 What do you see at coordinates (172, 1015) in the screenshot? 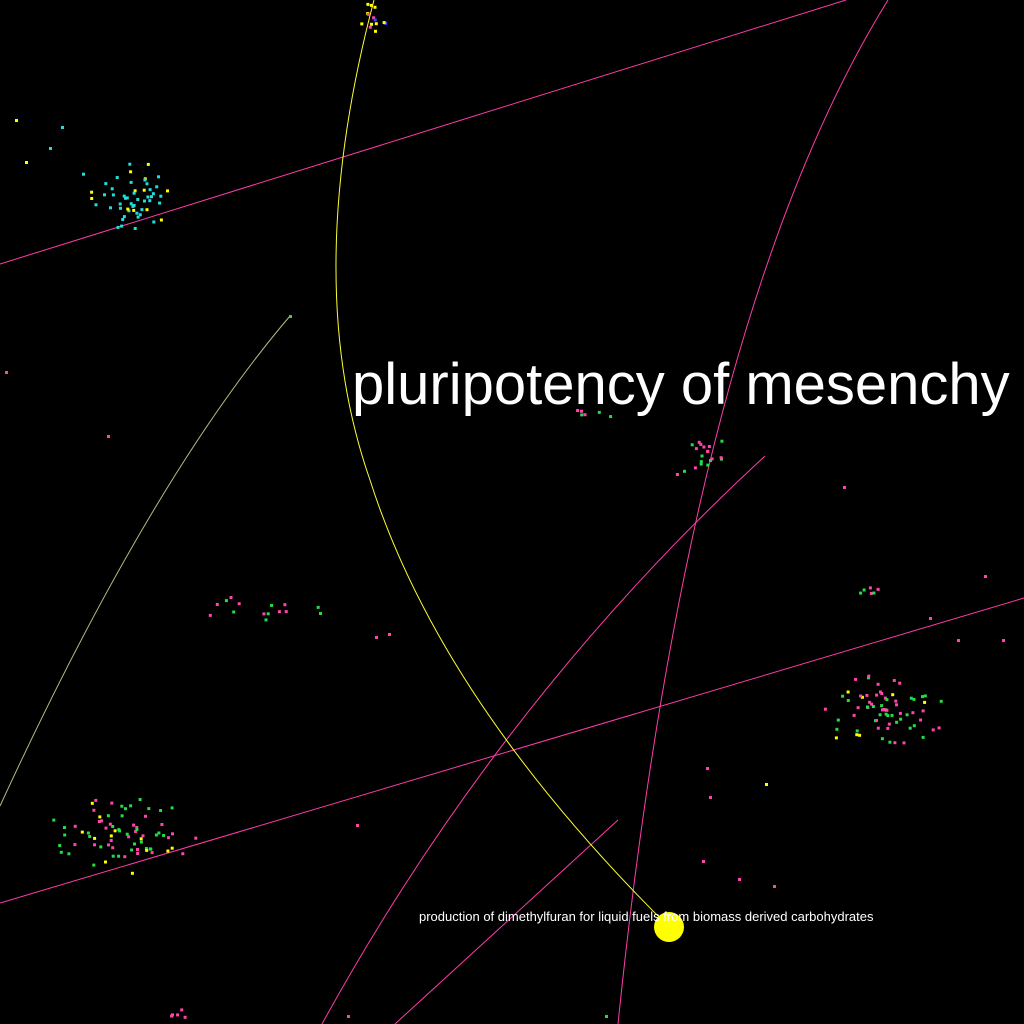
I see `cluster-node-bottom` at bounding box center [172, 1015].